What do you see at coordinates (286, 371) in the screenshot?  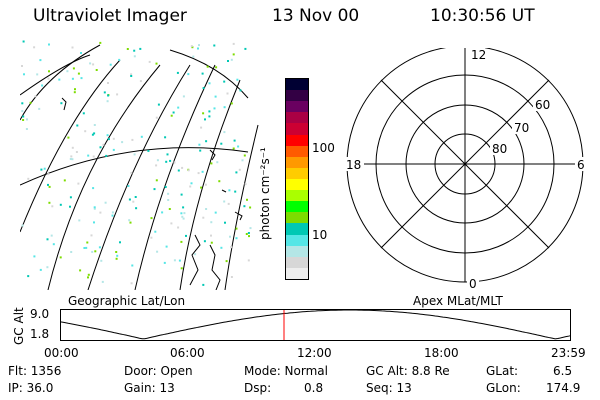 I see `mode-value: Mode: Normal` at bounding box center [286, 371].